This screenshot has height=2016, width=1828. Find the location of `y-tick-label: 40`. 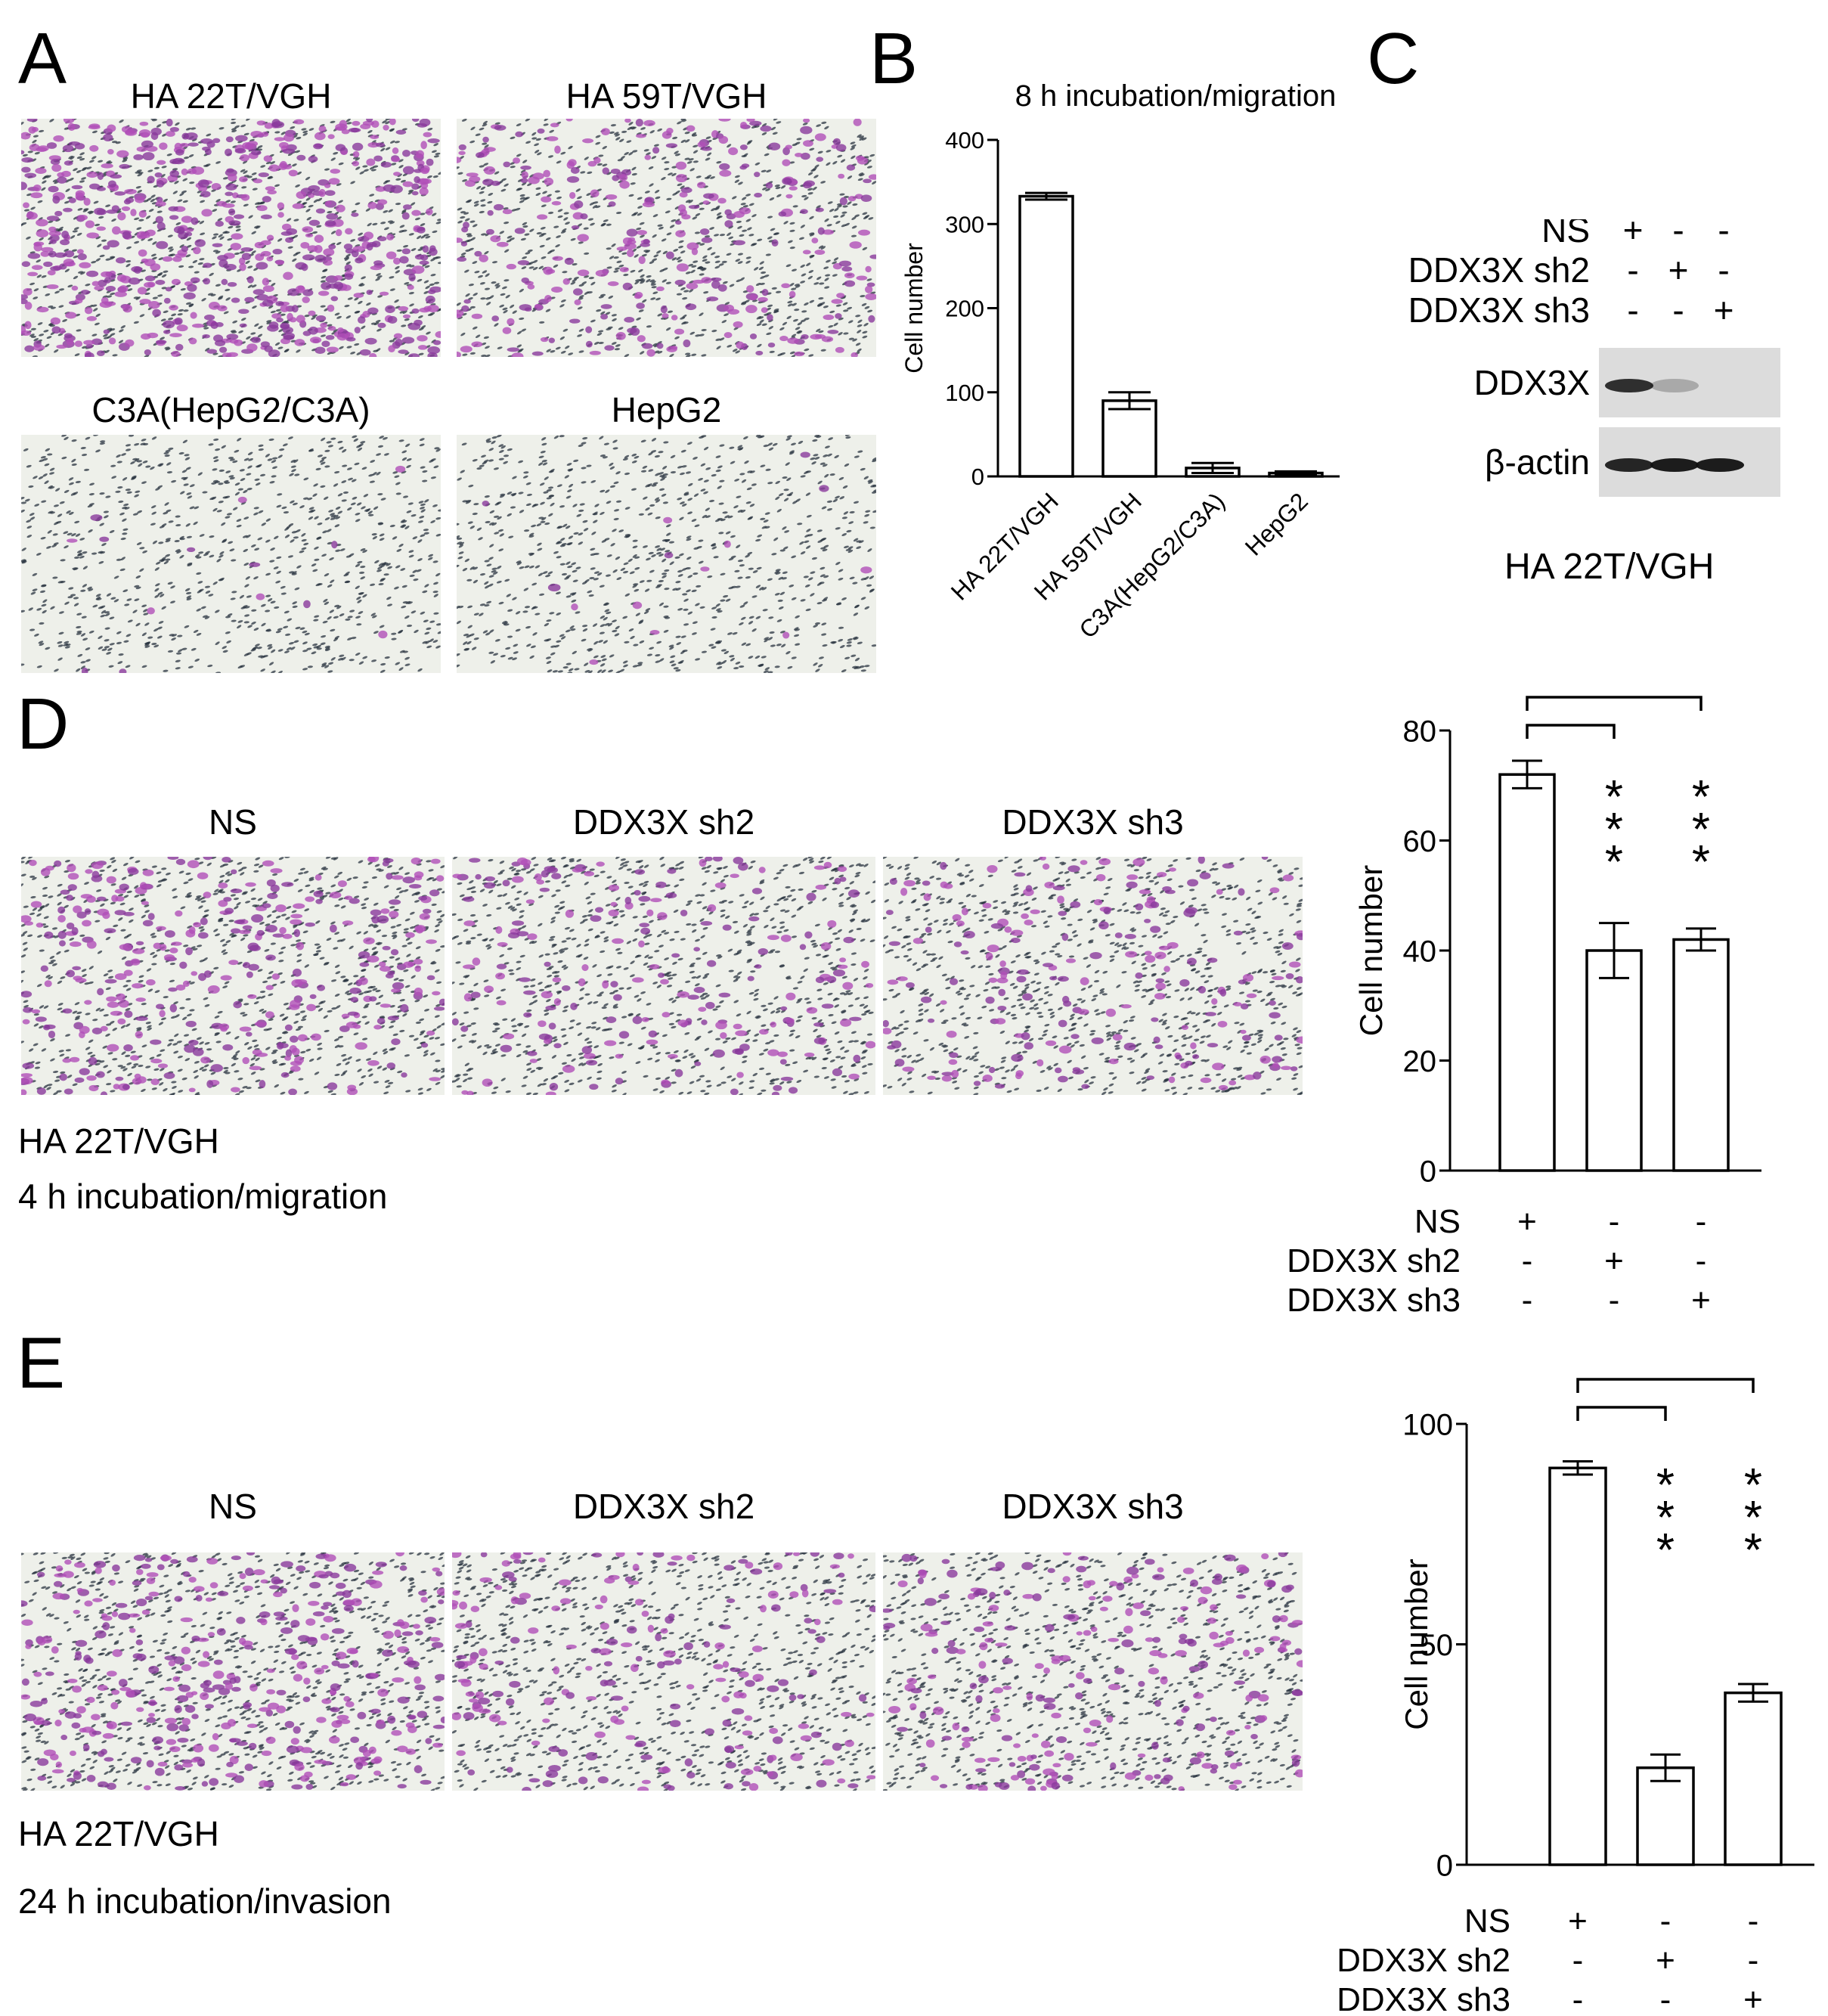

y-tick-label: 40 is located at coordinates (1420, 951).